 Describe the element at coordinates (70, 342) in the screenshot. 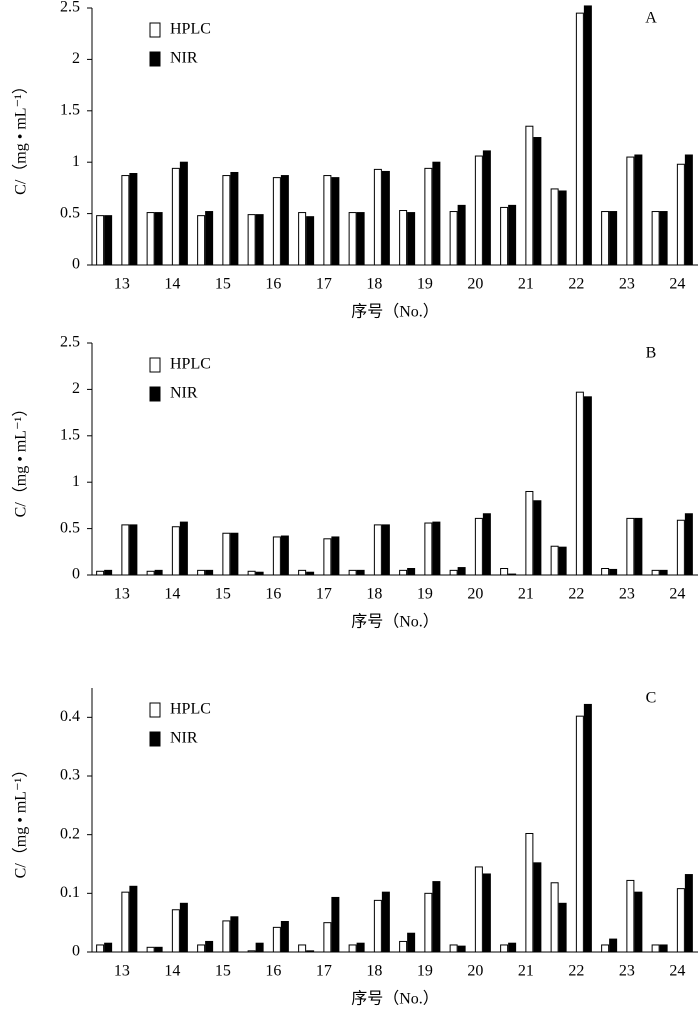

I see `y-tick-label: 2.5` at that location.